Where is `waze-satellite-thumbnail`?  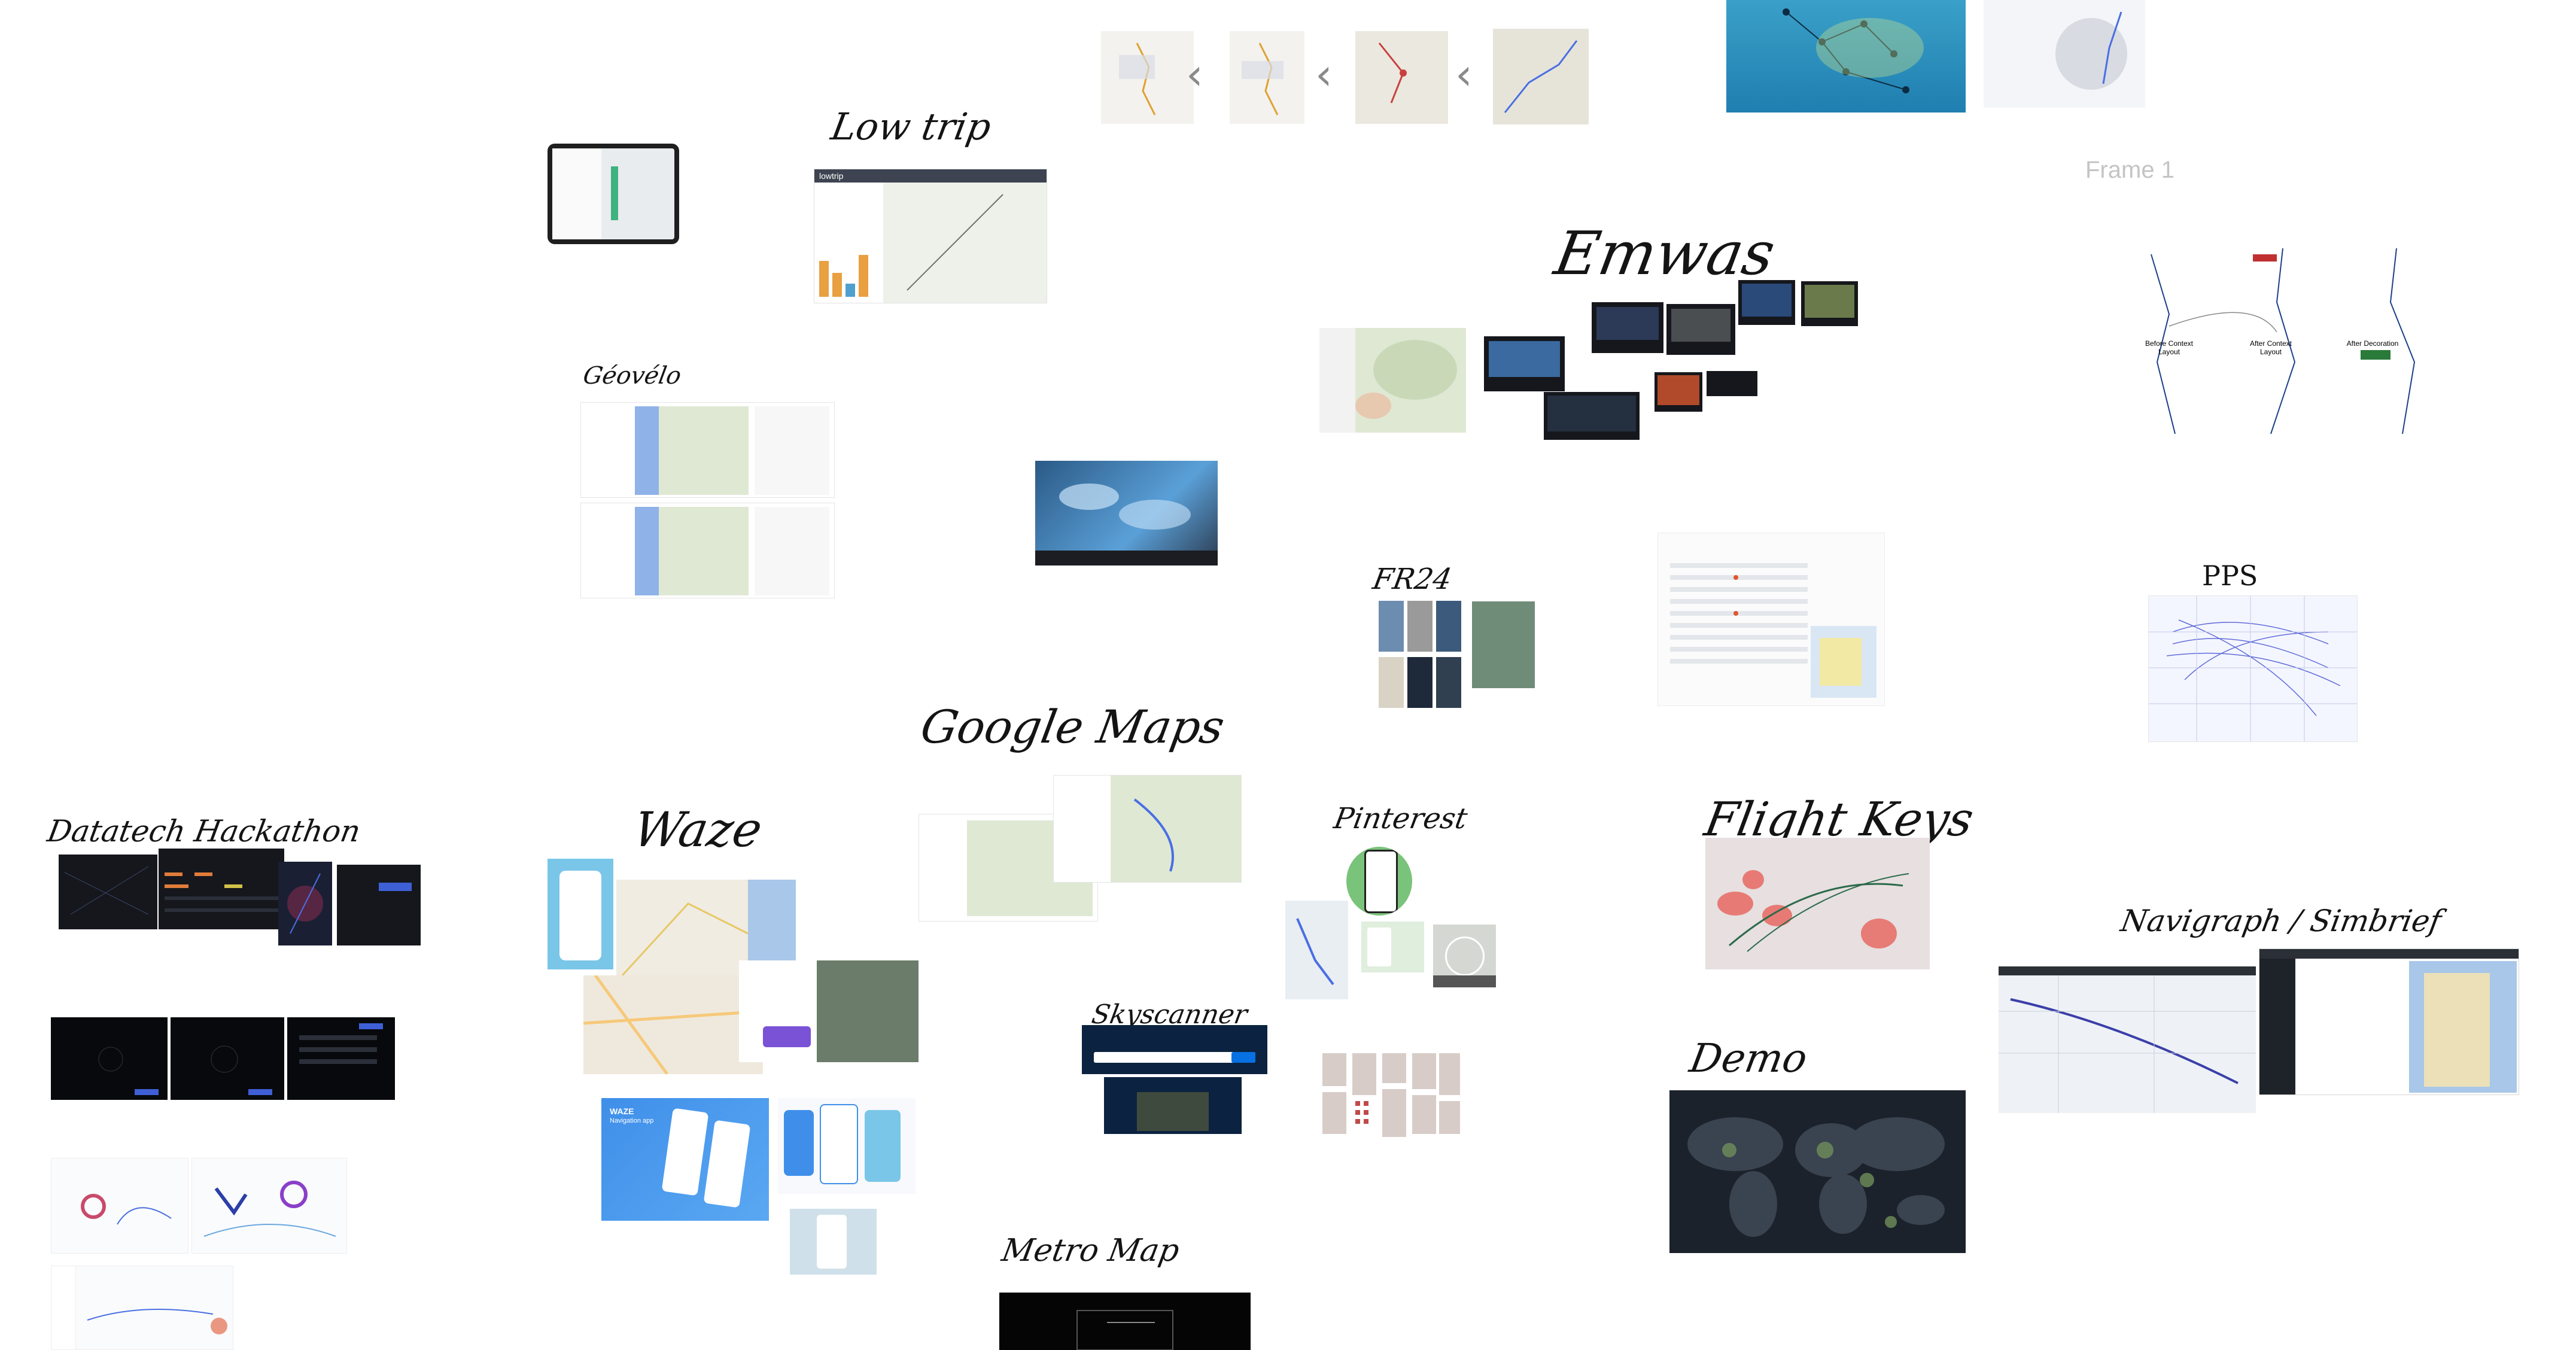
waze-satellite-thumbnail is located at coordinates (829, 1011).